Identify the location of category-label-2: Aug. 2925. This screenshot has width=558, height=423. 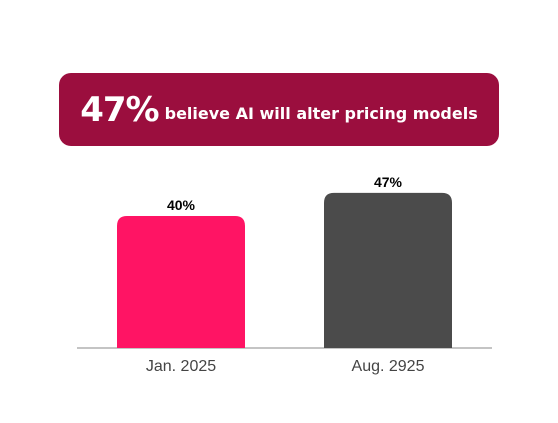
(388, 366).